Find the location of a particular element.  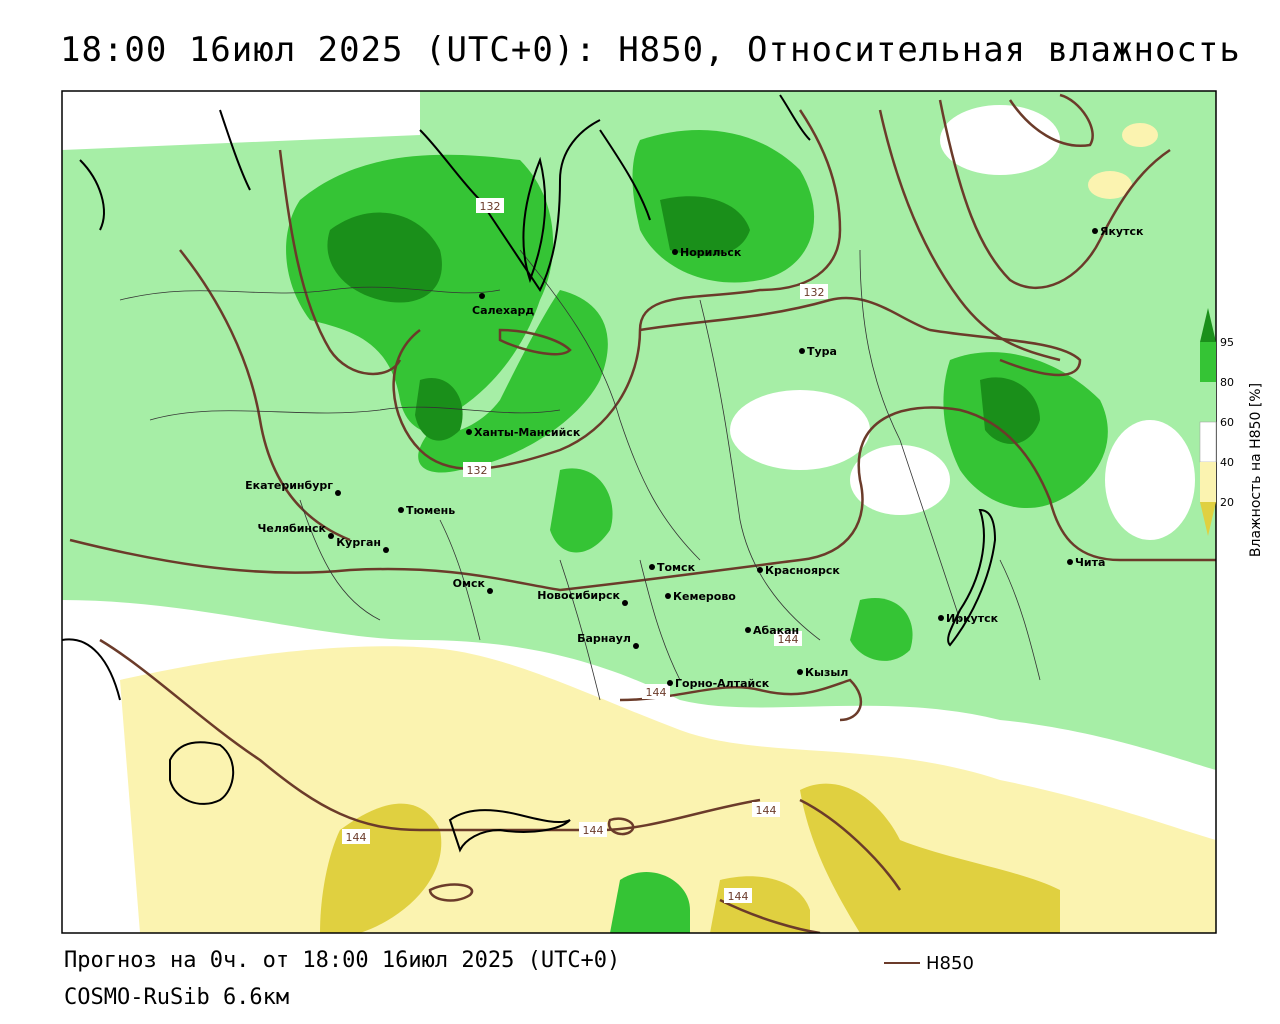

humidity-40-60-patch-north is located at coordinates (1000, 140).